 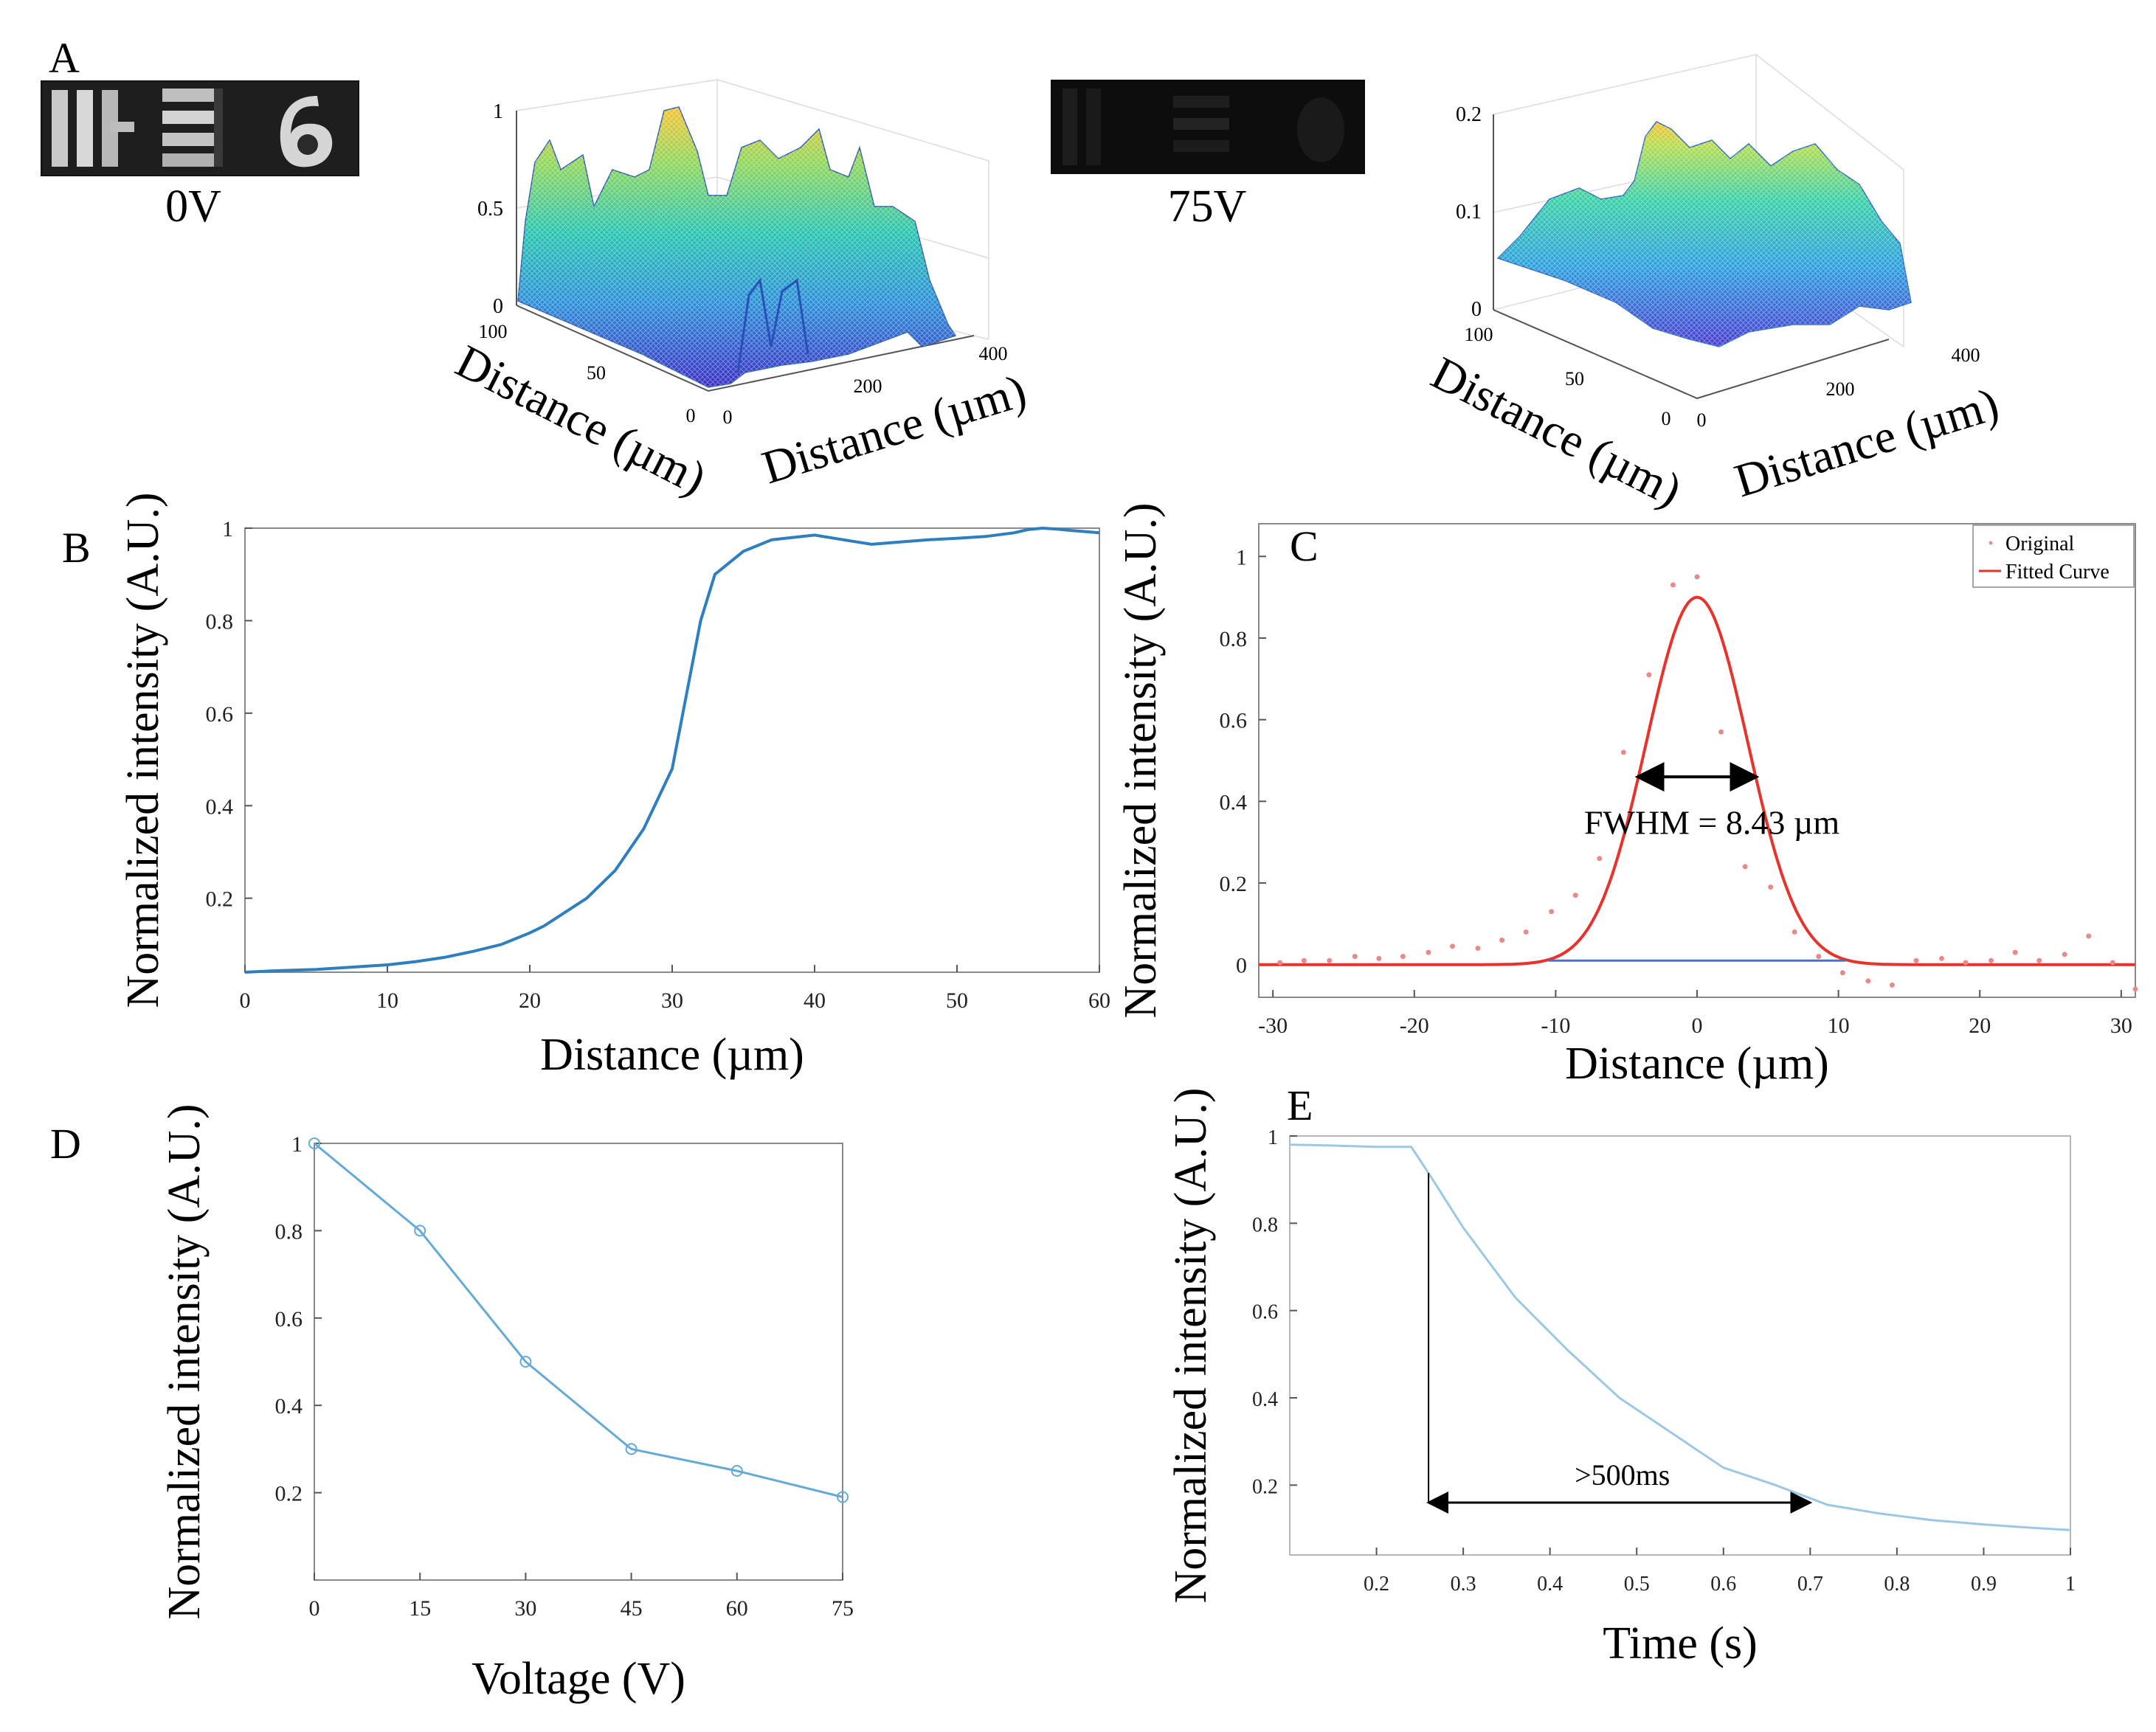 I want to click on chart-d-xtick-label: 30, so click(x=525, y=1609).